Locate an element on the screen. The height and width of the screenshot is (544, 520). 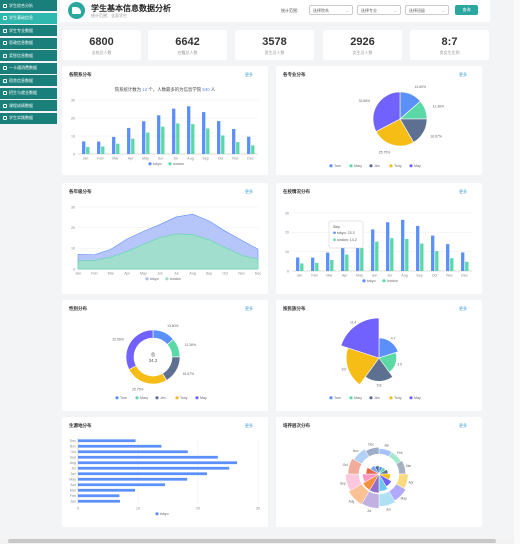
tooltip-marker is located at coordinates (334, 240).